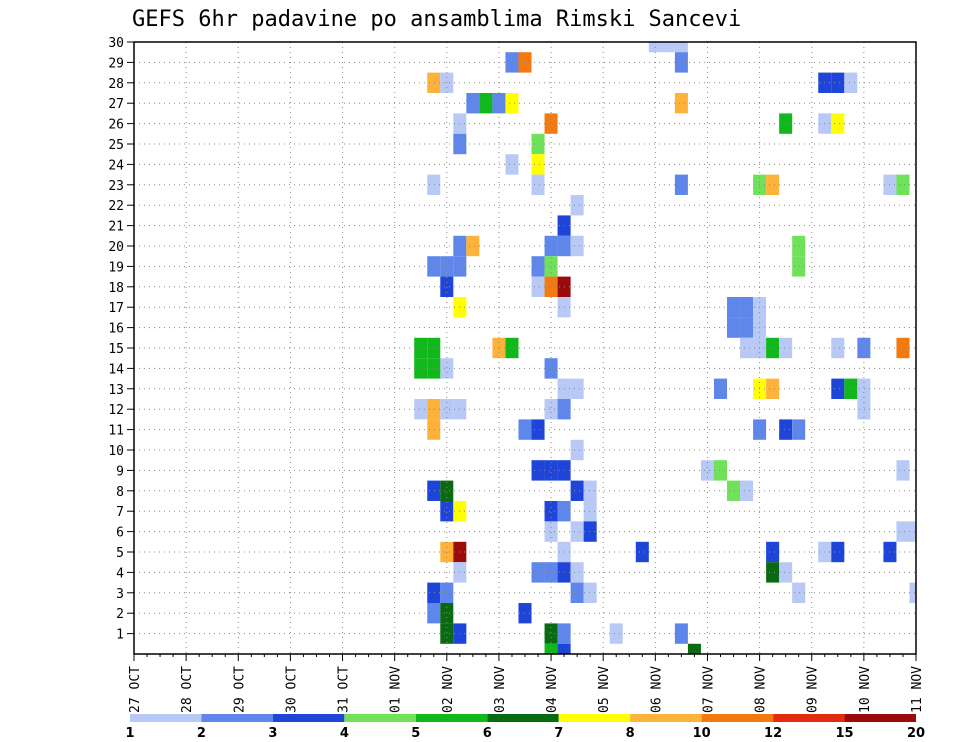 This screenshot has height=742, width=960. Describe the element at coordinates (116, 451) in the screenshot. I see `y-tick-label: 10` at that location.